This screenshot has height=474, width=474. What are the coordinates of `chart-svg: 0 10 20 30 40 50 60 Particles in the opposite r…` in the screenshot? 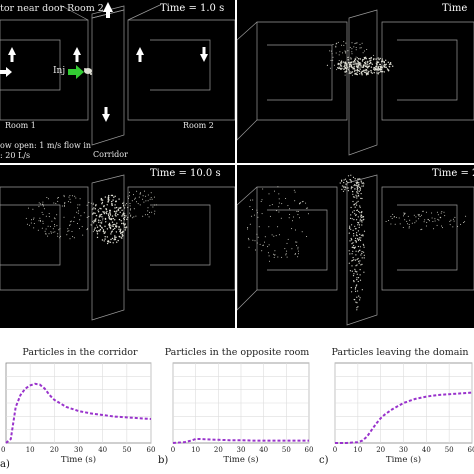 It's located at (235, 406).